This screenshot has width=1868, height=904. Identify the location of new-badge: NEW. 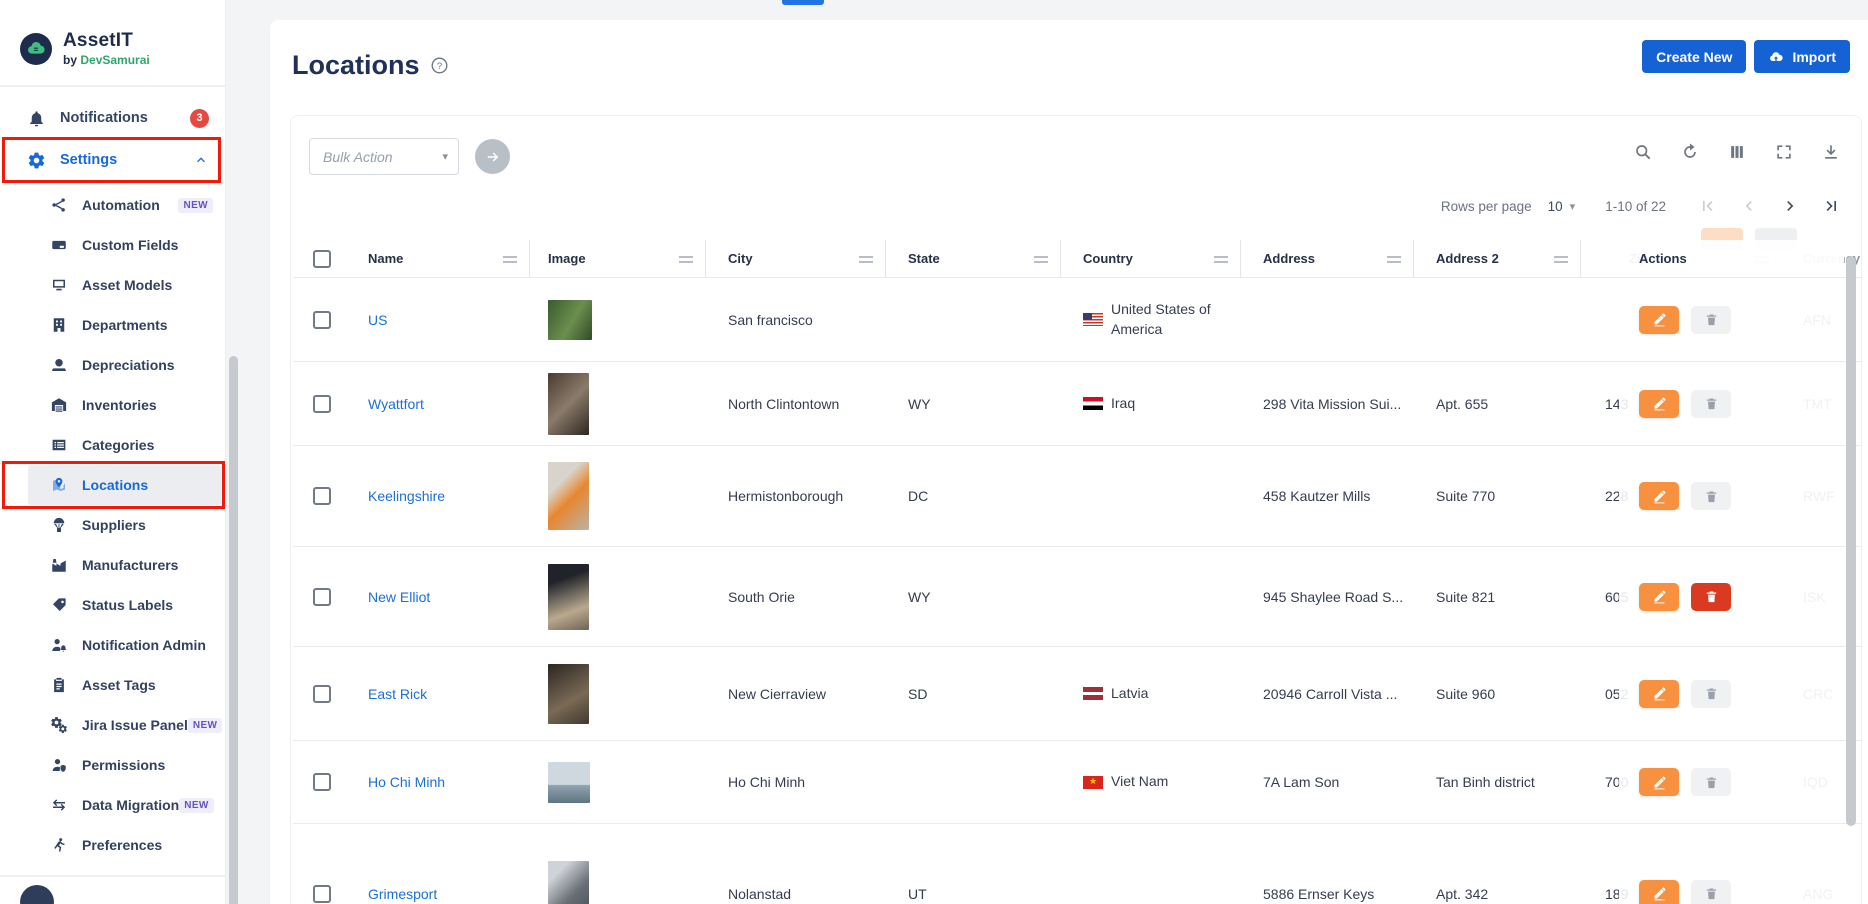
(205, 725).